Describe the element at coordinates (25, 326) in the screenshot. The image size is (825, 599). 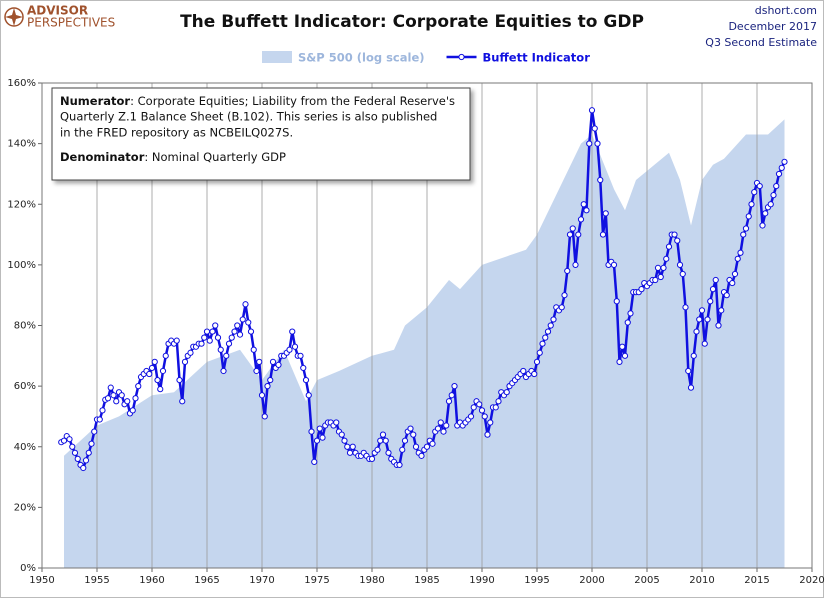
I see `y-tick-label: 80%` at that location.